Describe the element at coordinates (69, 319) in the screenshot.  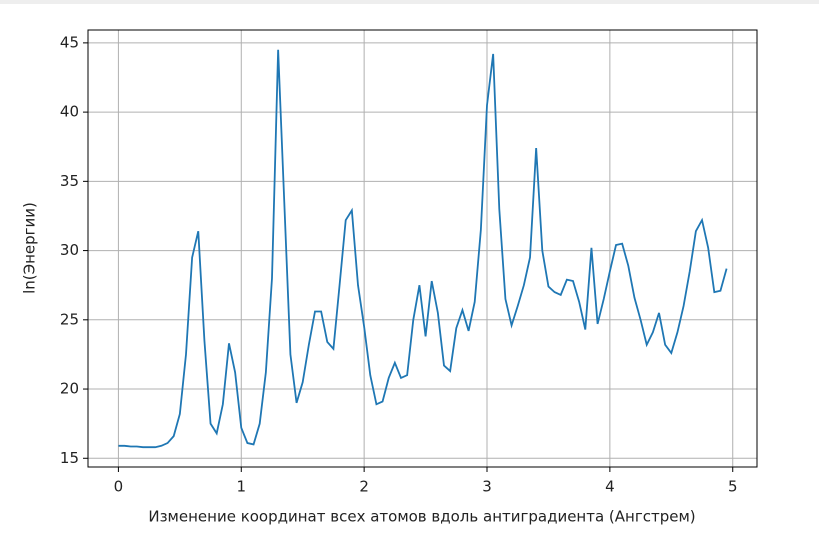
I see `y-tick-label: 25` at that location.